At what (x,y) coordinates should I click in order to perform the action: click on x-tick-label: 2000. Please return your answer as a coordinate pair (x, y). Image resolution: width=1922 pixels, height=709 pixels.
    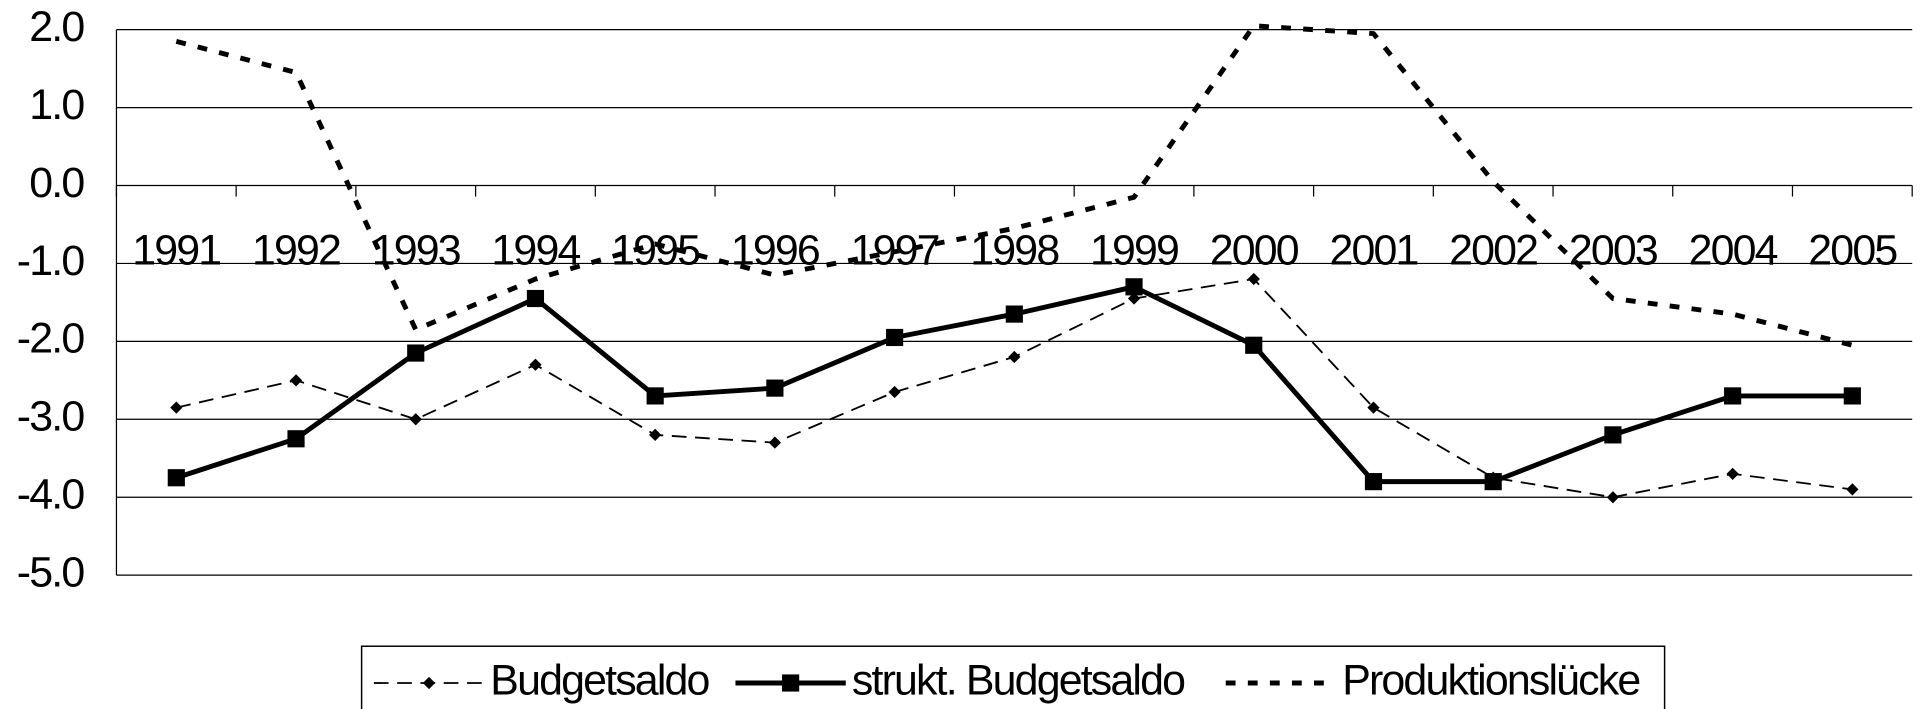
    Looking at the image, I should click on (1254, 250).